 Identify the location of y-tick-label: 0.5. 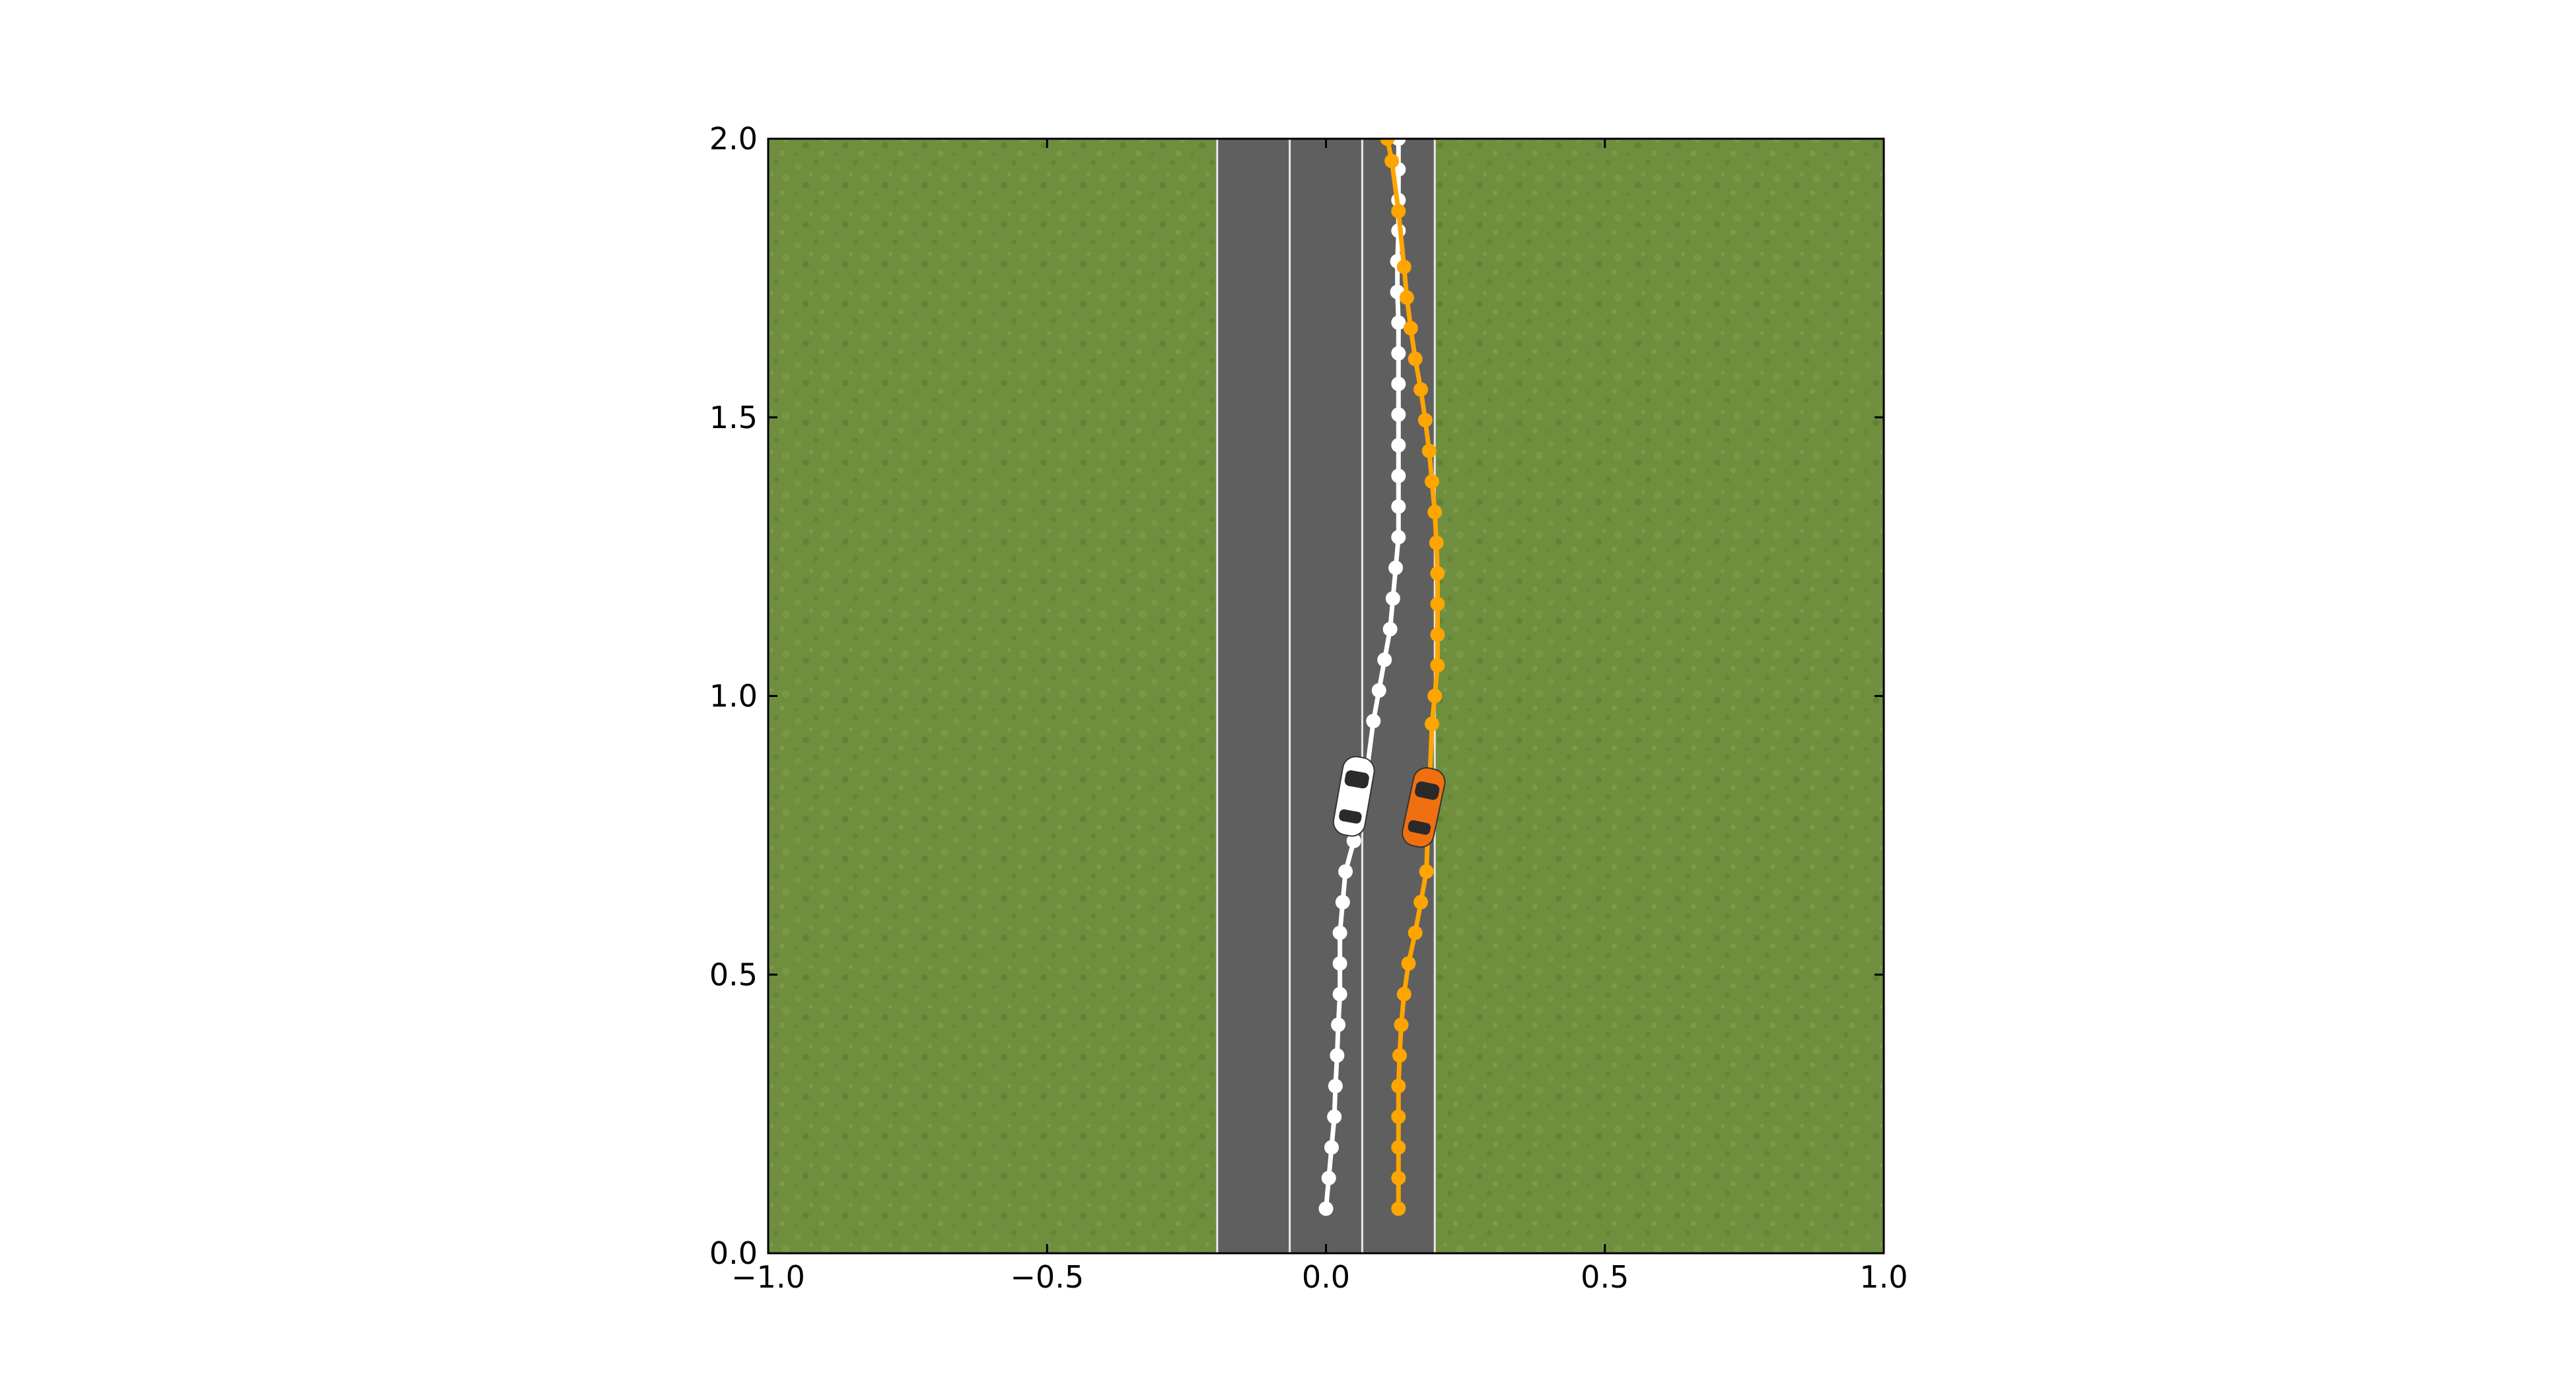
(733, 974).